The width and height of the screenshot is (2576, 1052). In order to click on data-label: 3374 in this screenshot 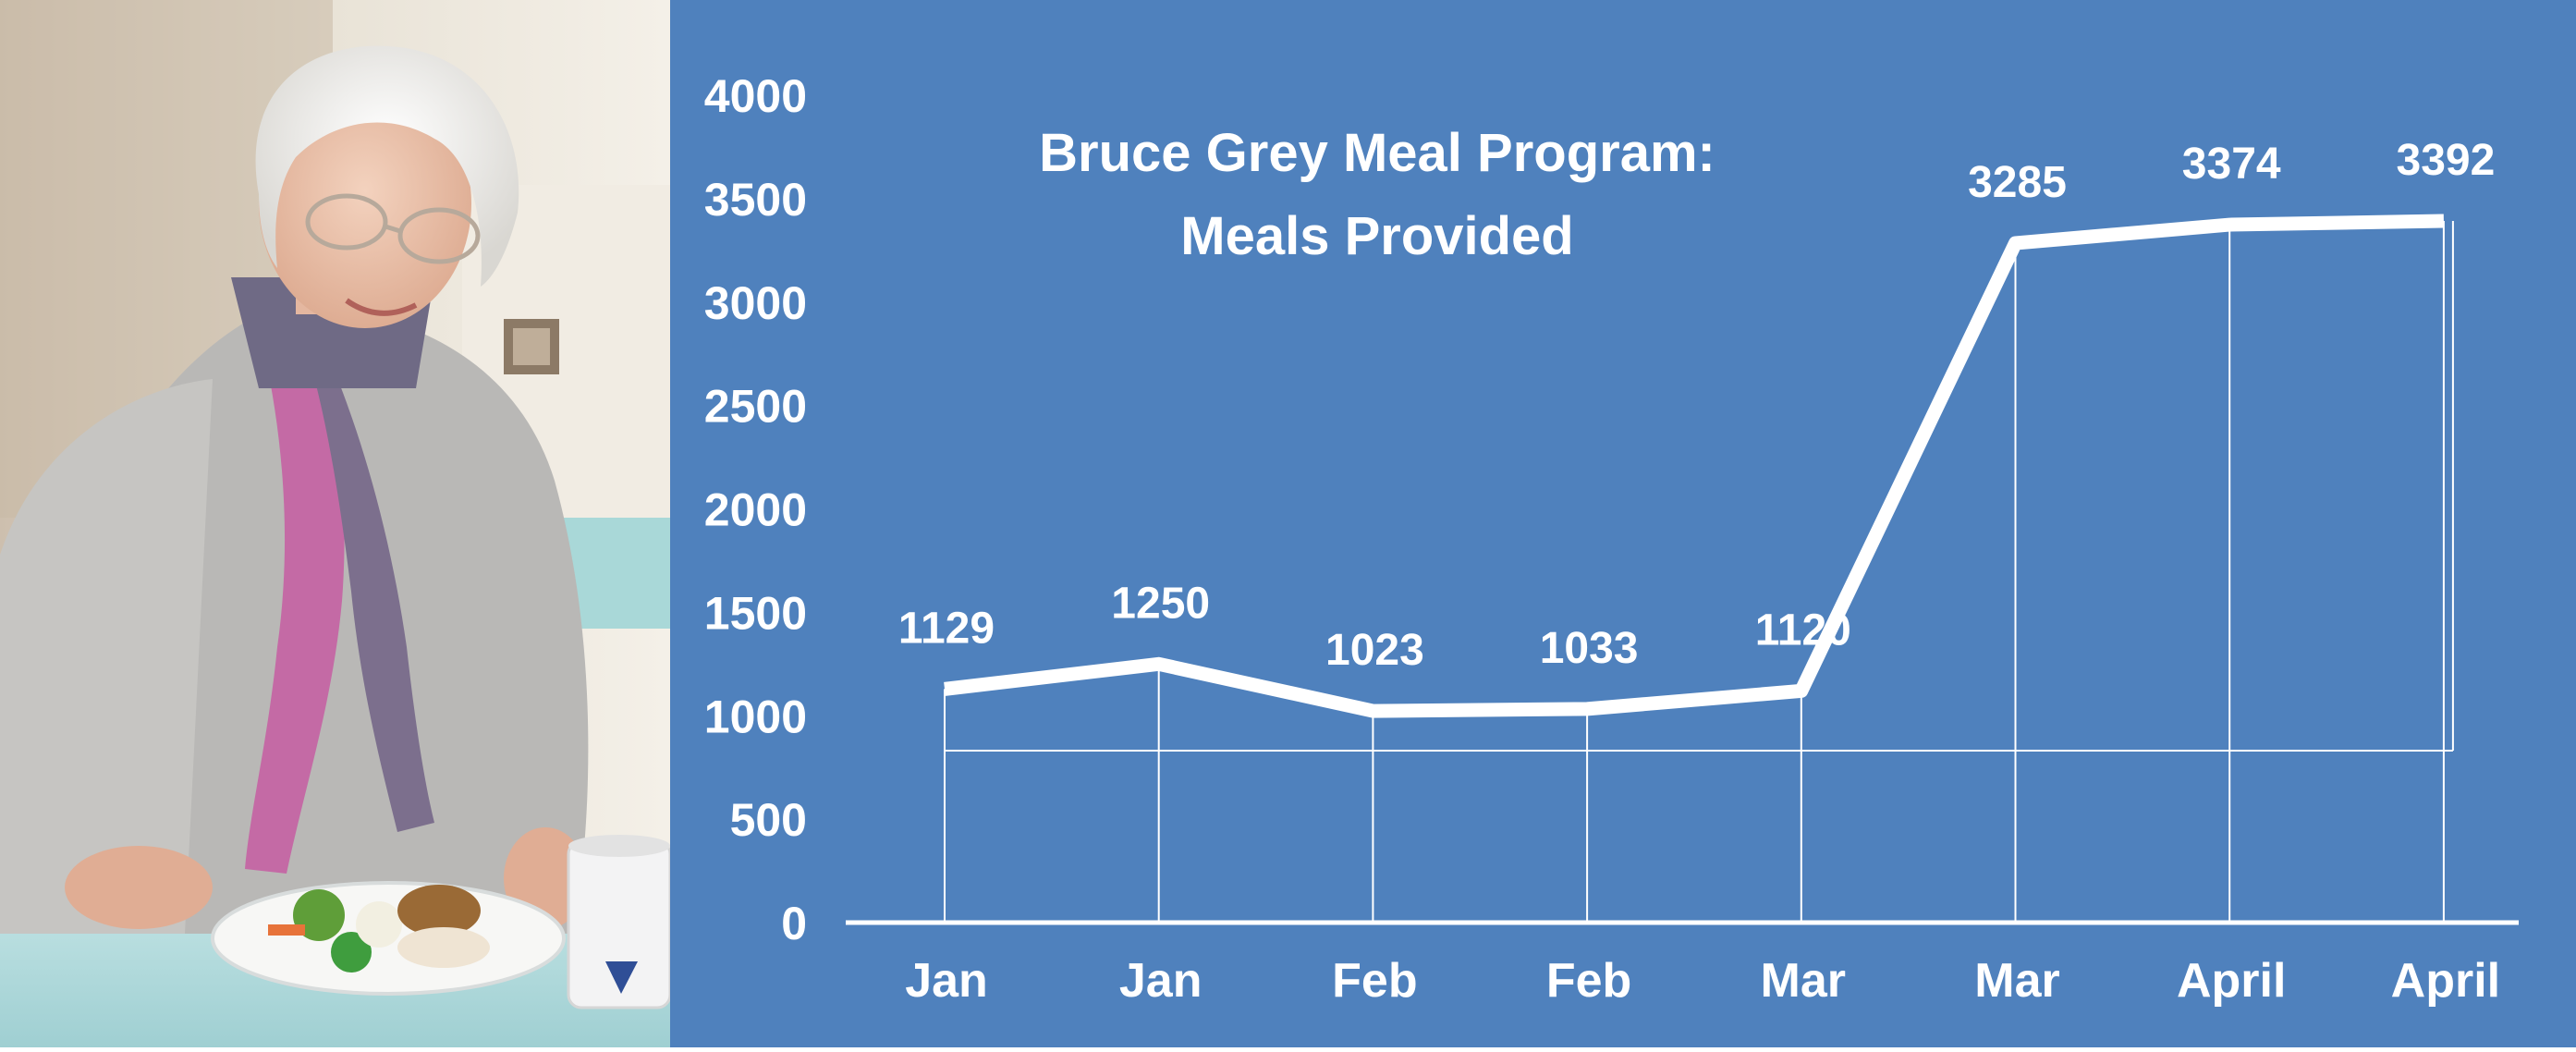, I will do `click(2231, 164)`.